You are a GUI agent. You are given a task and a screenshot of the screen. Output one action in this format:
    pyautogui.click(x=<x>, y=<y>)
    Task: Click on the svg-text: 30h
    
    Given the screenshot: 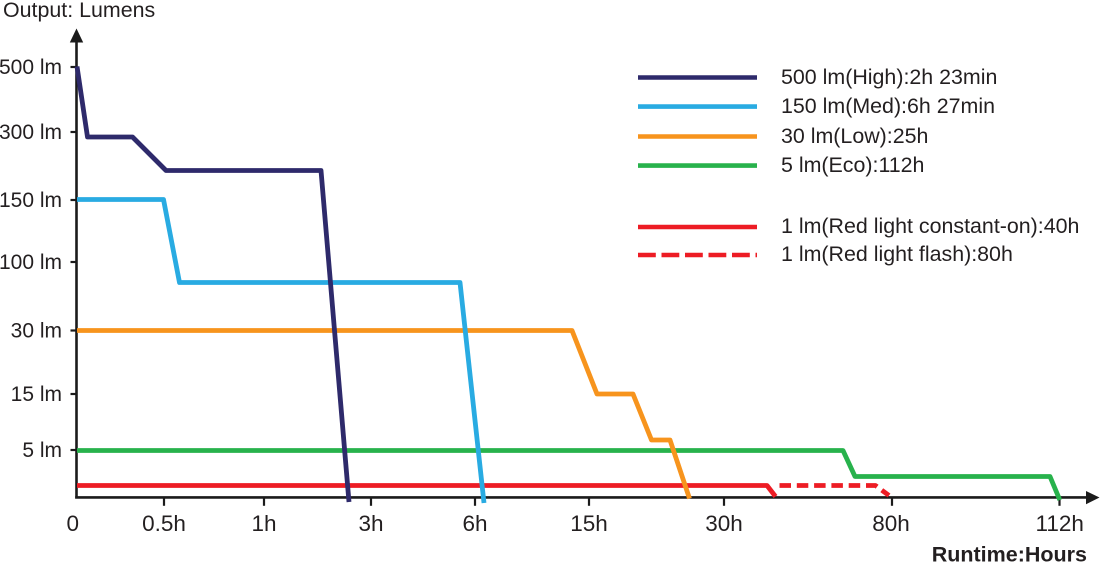 What is the action you would take?
    pyautogui.click(x=724, y=523)
    